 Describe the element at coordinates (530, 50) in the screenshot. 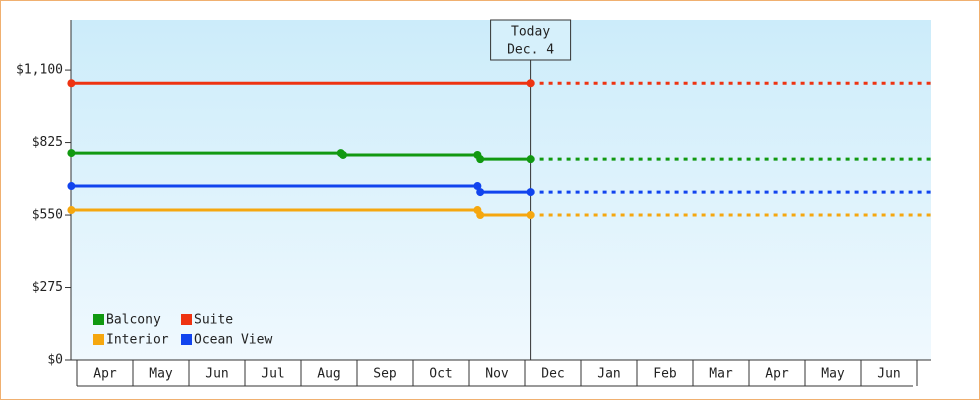

I see `today-date: Dec. 4` at that location.